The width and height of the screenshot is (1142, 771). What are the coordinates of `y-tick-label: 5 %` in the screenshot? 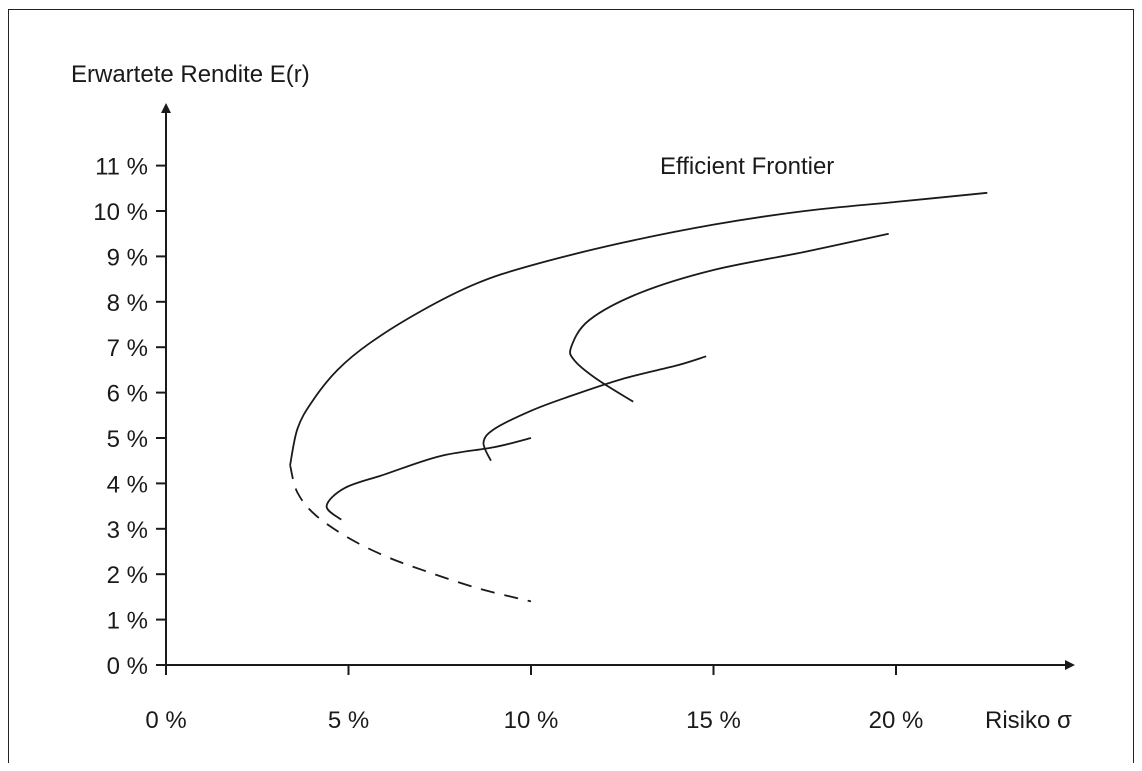 It's located at (127, 439).